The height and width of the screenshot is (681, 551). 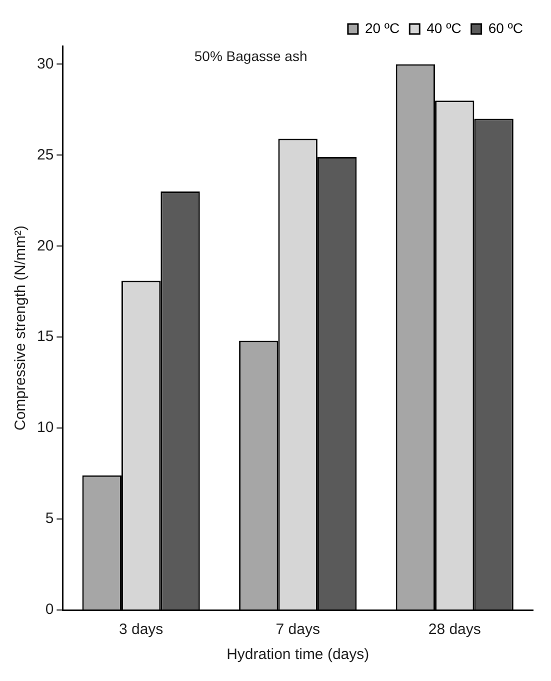 I want to click on y-tick-label: 25, so click(x=45, y=155).